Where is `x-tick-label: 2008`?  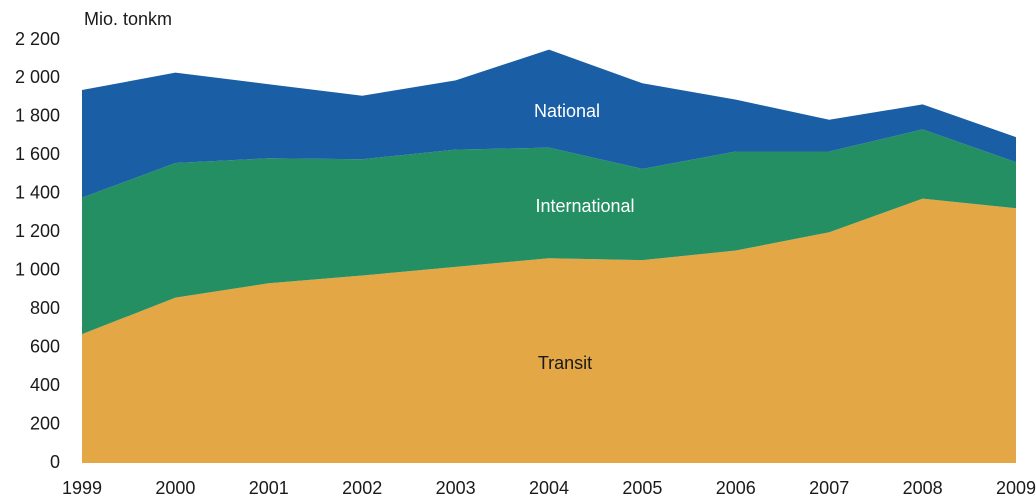 x-tick-label: 2008 is located at coordinates (923, 488).